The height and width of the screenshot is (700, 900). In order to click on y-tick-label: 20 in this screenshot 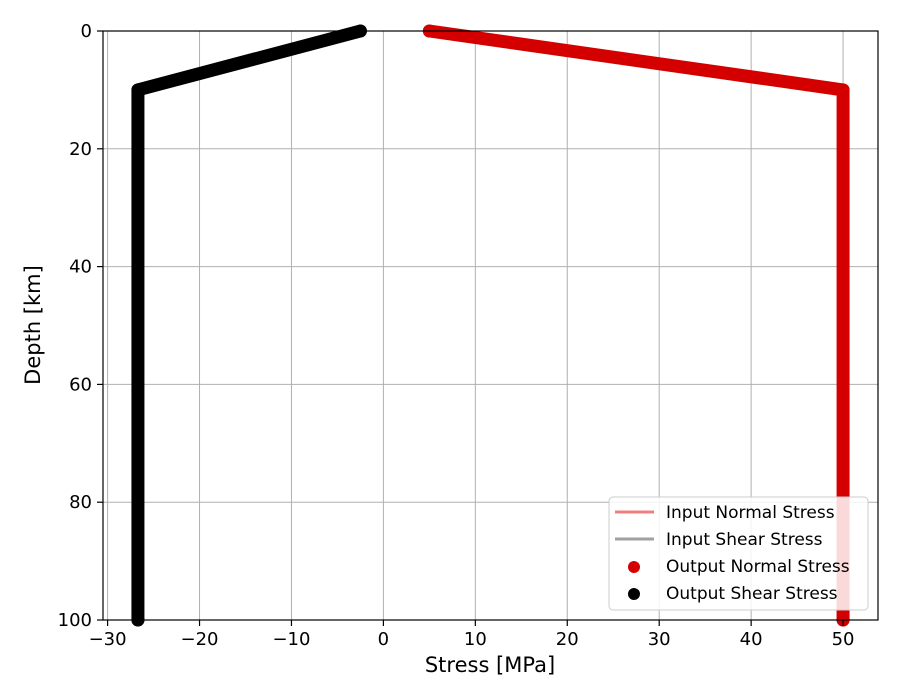, I will do `click(80, 149)`.